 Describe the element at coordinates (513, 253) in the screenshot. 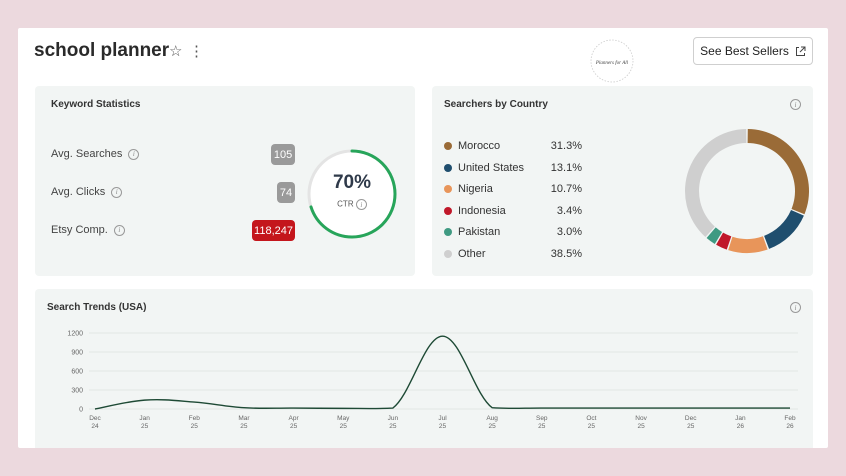

I see `country-legend-item: Other 38.5%` at that location.